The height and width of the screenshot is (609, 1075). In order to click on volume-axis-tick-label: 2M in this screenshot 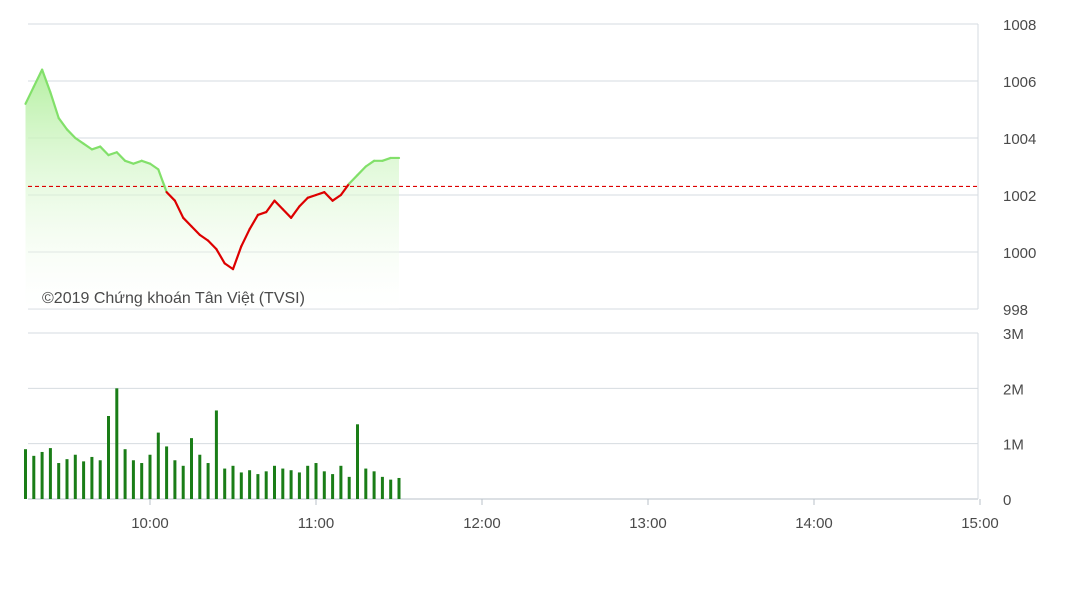, I will do `click(1013, 389)`.